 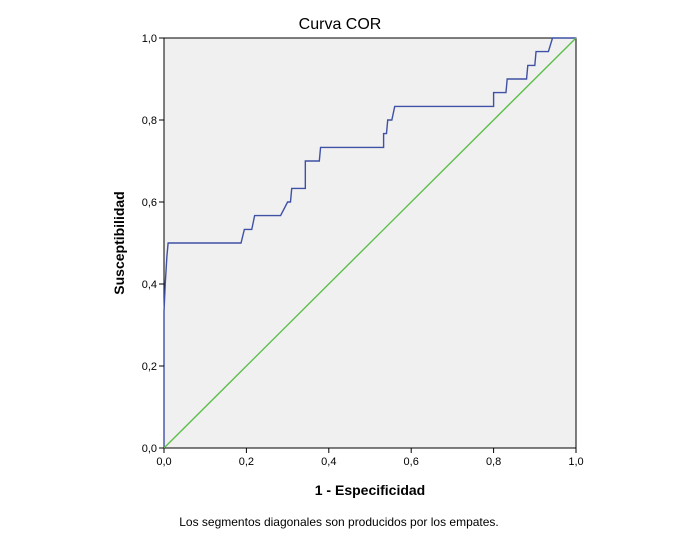 I want to click on y-tick-label: 0,0, so click(x=149, y=449).